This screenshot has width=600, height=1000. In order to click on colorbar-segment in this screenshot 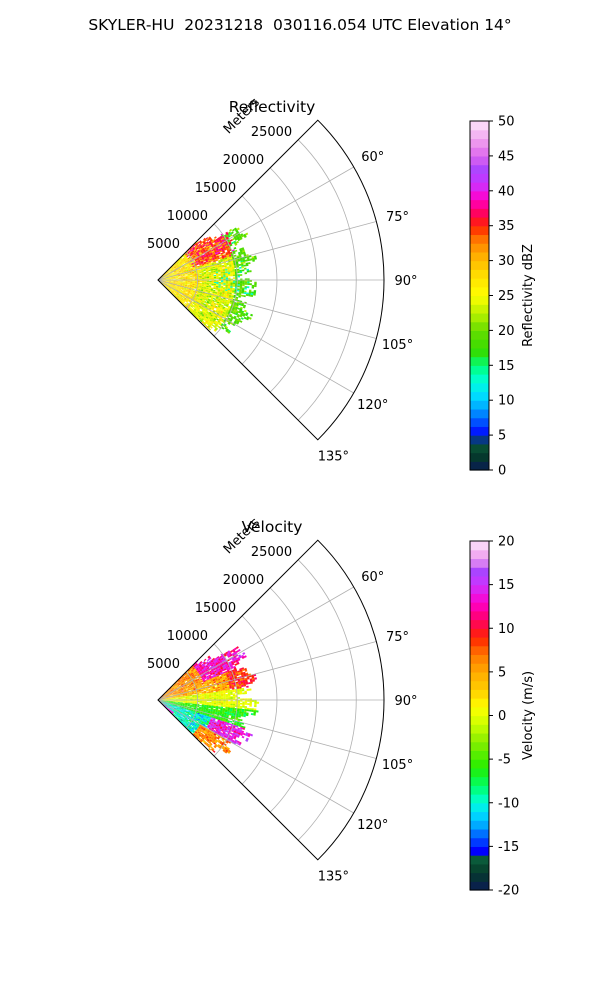, I will do `click(479, 448)`.